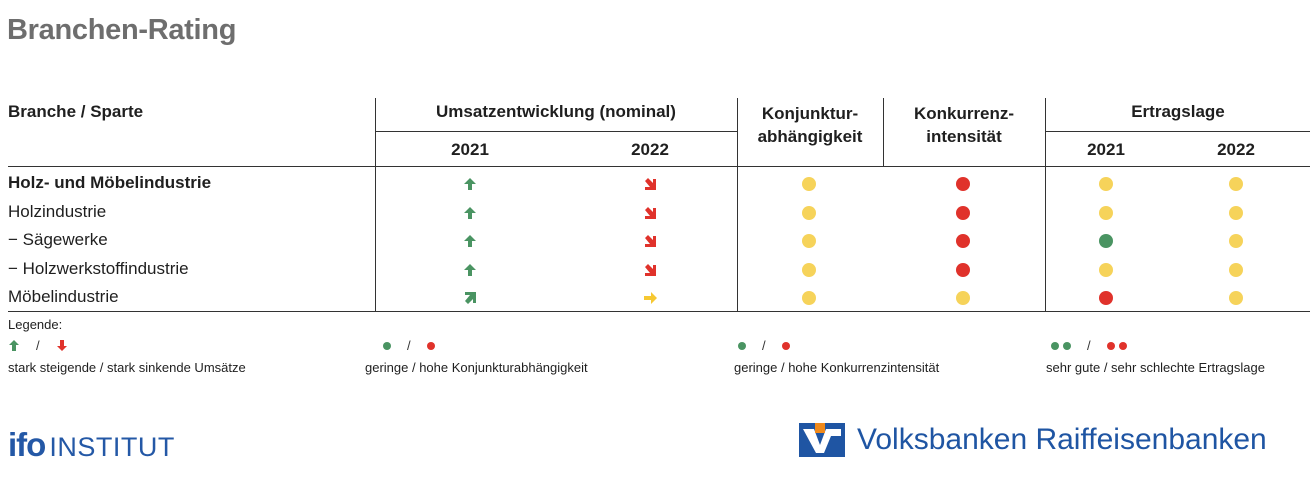 This screenshot has width=1316, height=501. I want to click on row-label: Holz- und Möbelindustrie, so click(110, 182).